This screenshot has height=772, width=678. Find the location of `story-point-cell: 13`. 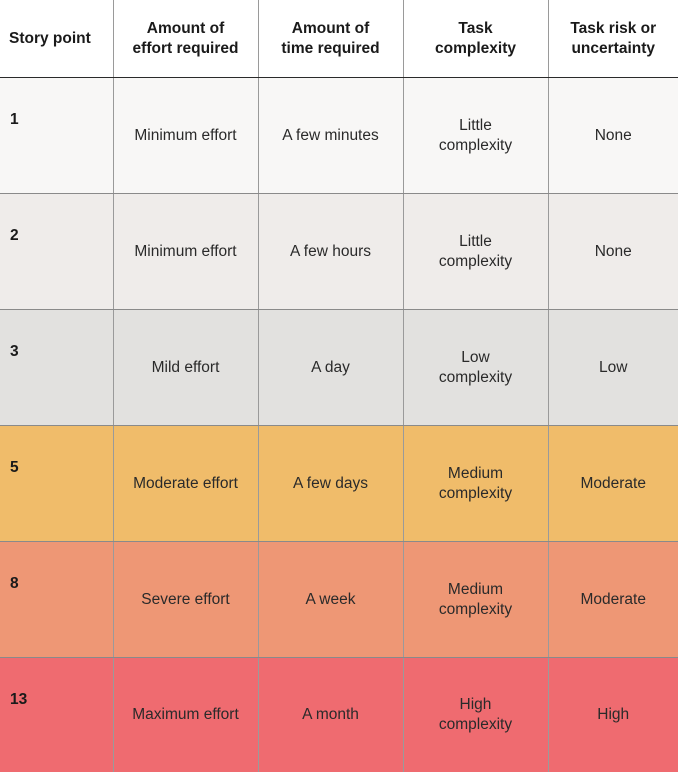

story-point-cell: 13 is located at coordinates (56, 715).